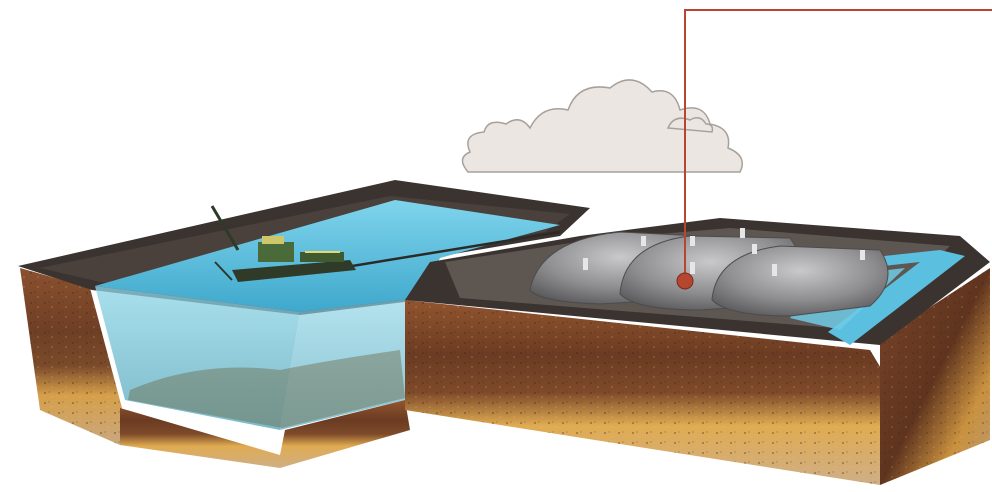 The height and width of the screenshot is (492, 992). I want to click on cloud-icon, so click(602, 126).